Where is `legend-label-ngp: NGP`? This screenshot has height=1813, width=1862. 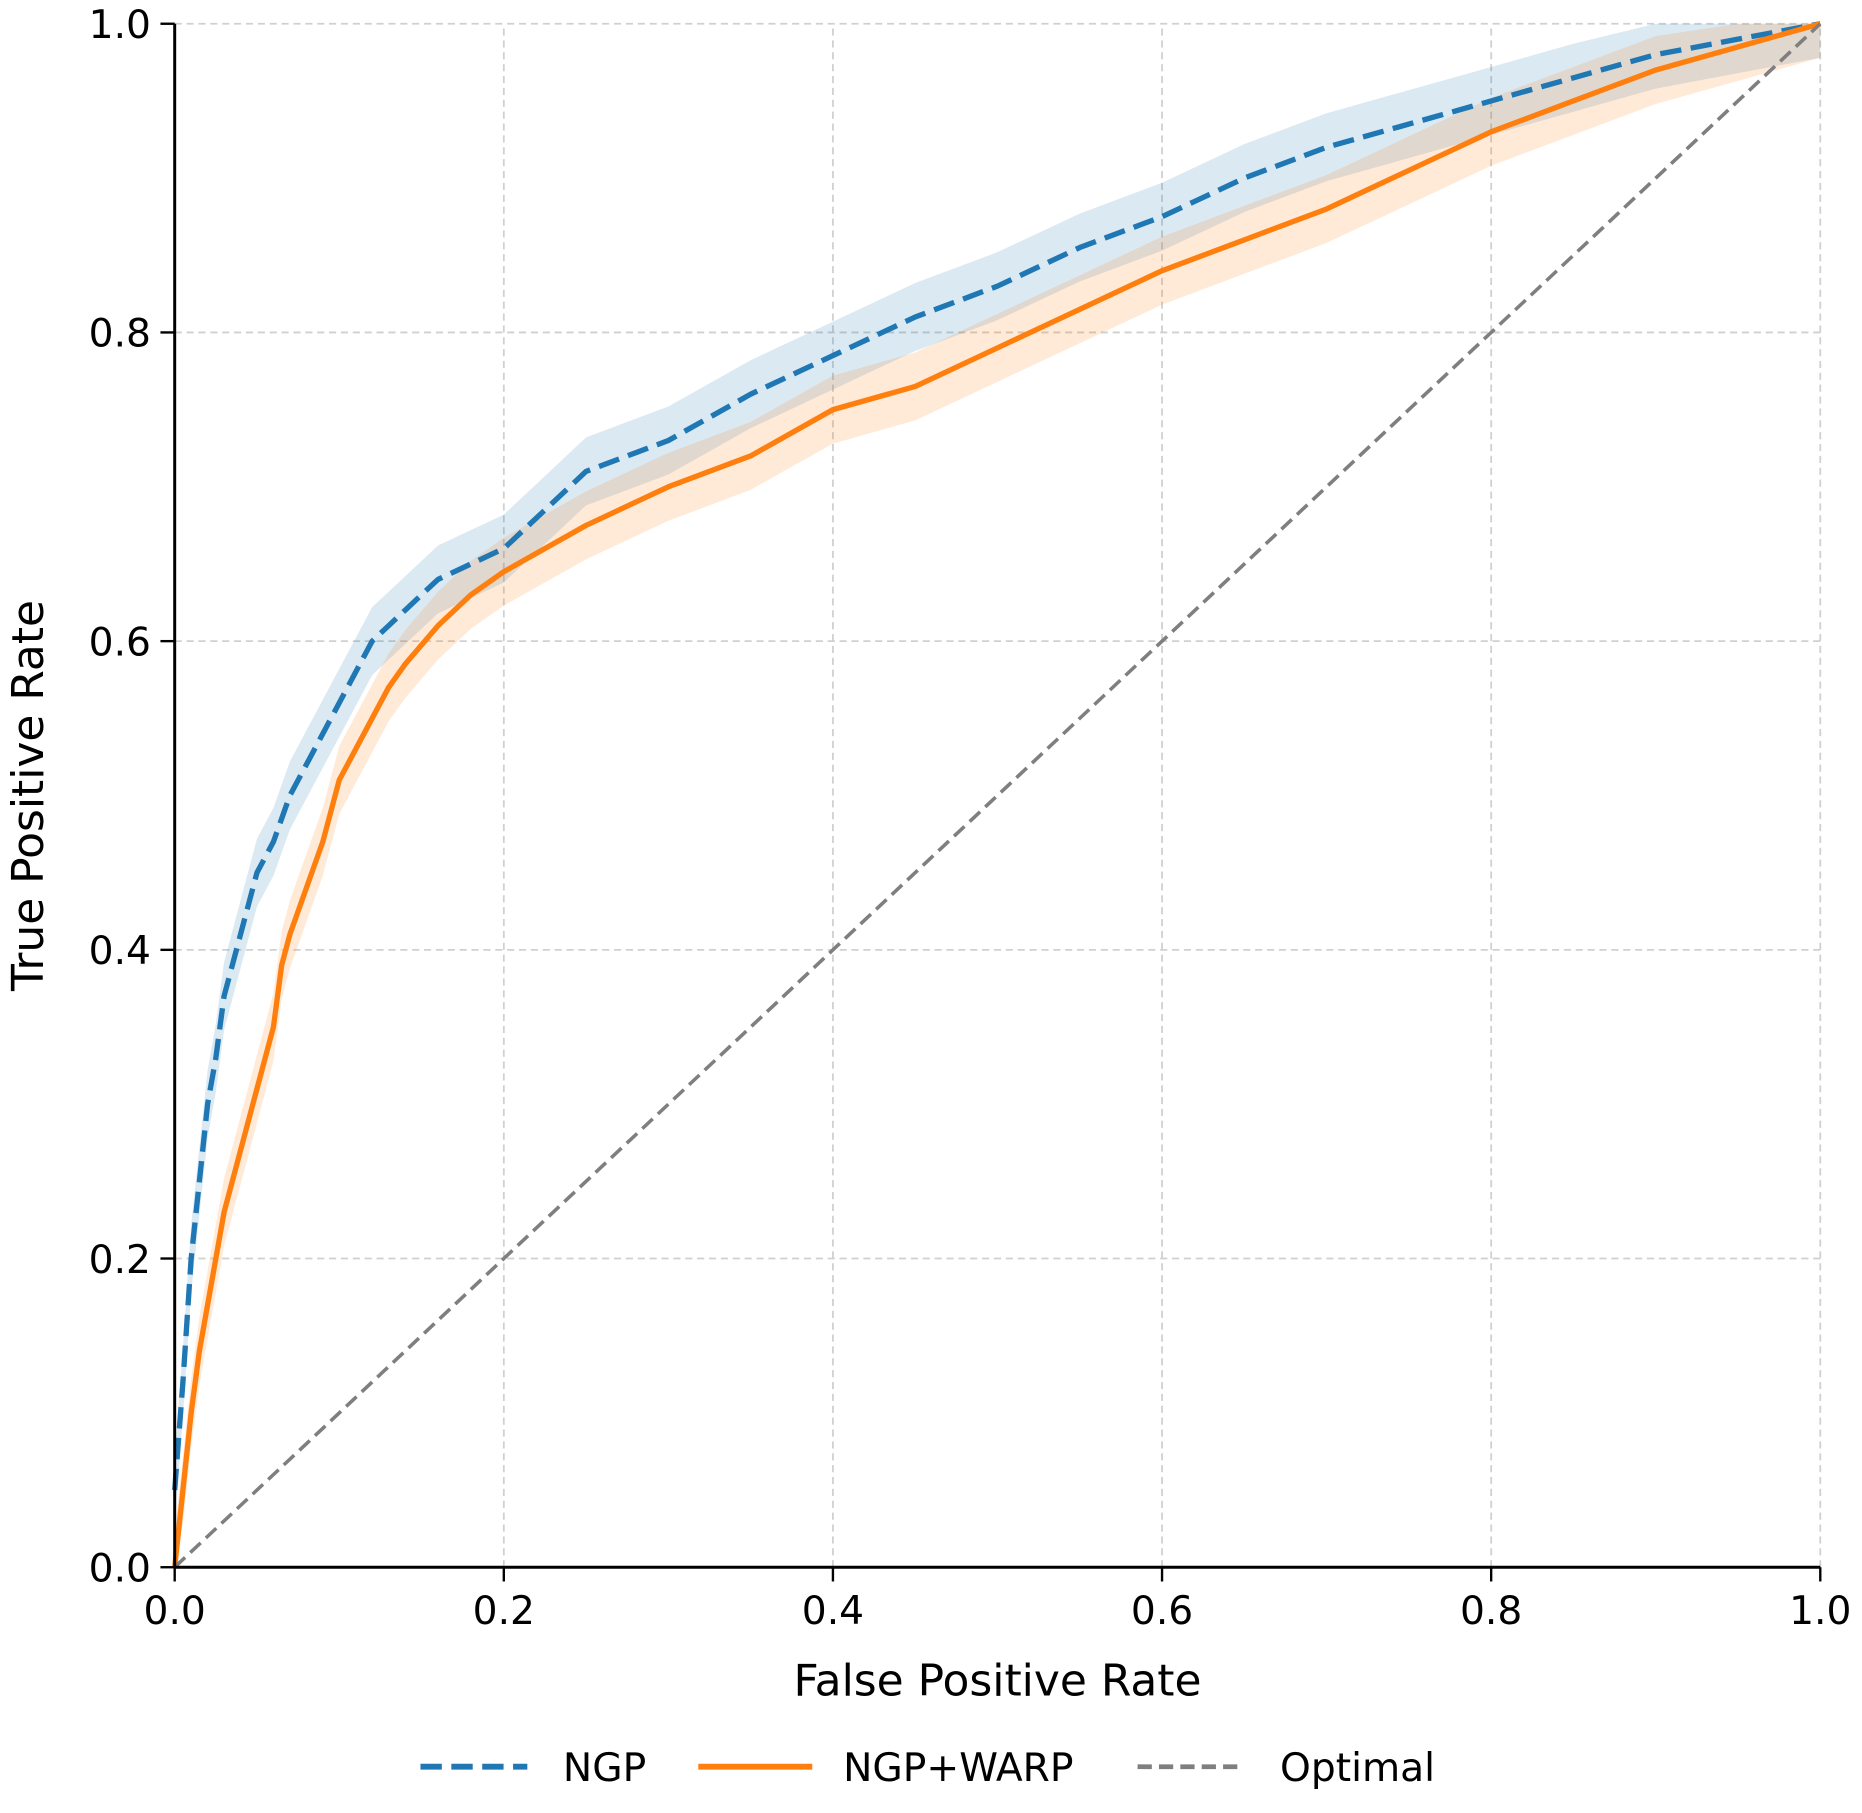 legend-label-ngp: NGP is located at coordinates (604, 1768).